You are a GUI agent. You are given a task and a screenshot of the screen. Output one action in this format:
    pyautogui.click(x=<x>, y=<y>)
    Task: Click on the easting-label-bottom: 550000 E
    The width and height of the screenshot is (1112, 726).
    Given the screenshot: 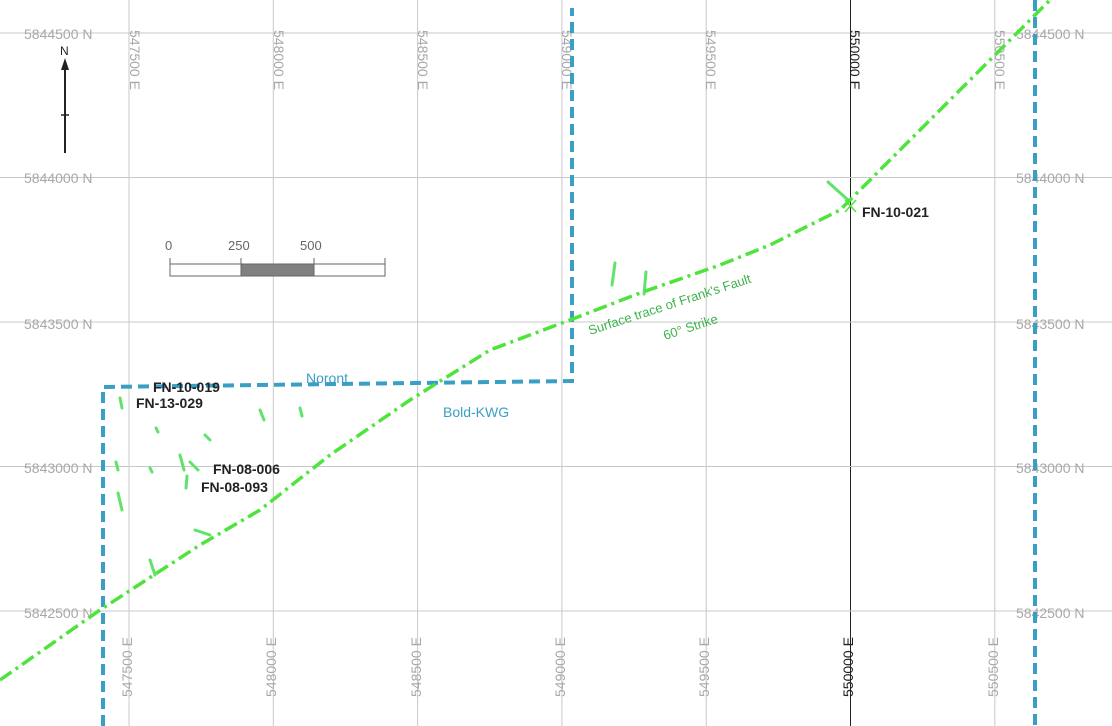 What is the action you would take?
    pyautogui.click(x=848, y=667)
    